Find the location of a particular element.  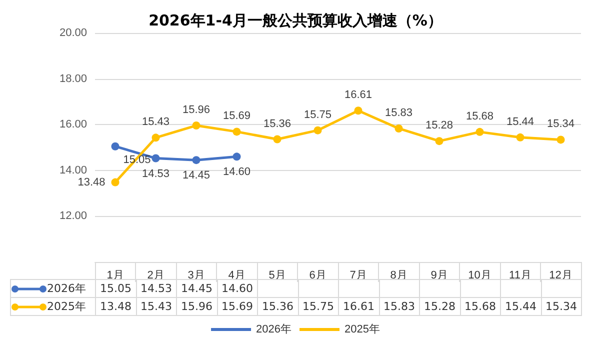

data-label: 15.69 is located at coordinates (237, 307).